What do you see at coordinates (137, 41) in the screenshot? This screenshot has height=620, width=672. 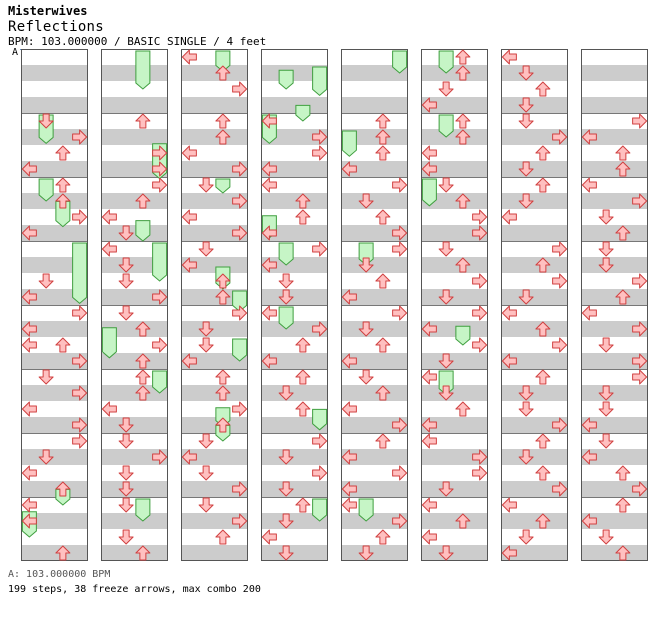 I see `chart-info: BPM: 103.000000 / BASIC SINGLE / 4 feet` at bounding box center [137, 41].